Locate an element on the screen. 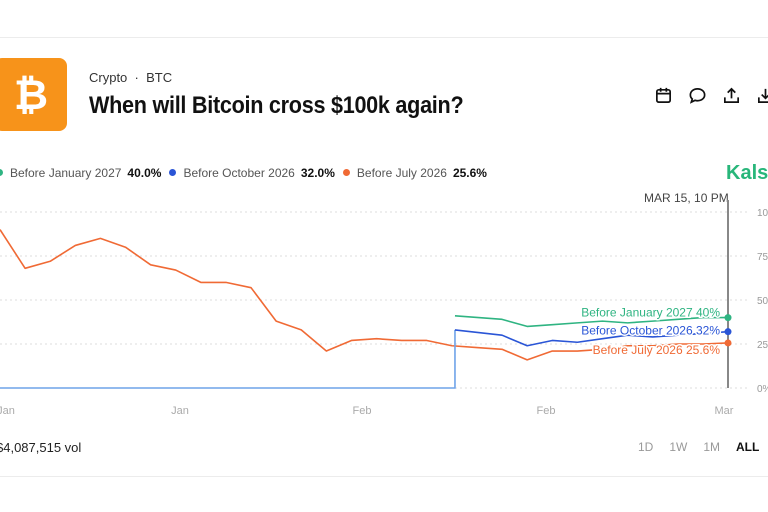 The image size is (768, 512). share-icon is located at coordinates (731, 95).